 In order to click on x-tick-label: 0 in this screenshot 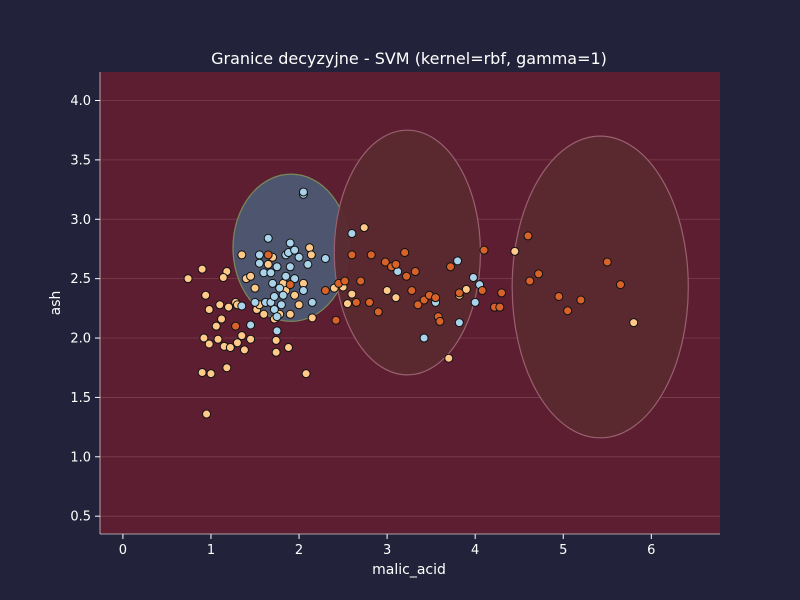, I will do `click(123, 550)`.